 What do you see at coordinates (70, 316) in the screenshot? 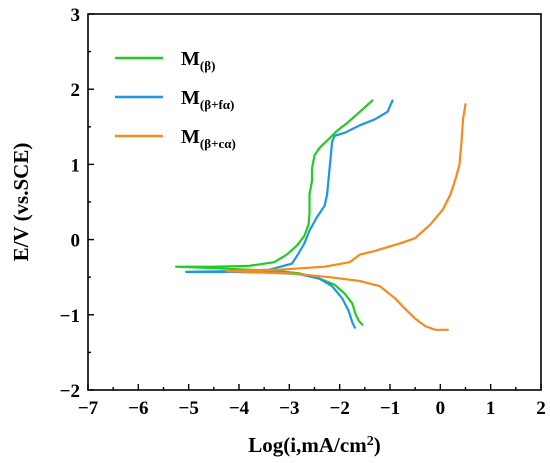
I see `y-tick-label: −1` at bounding box center [70, 316].